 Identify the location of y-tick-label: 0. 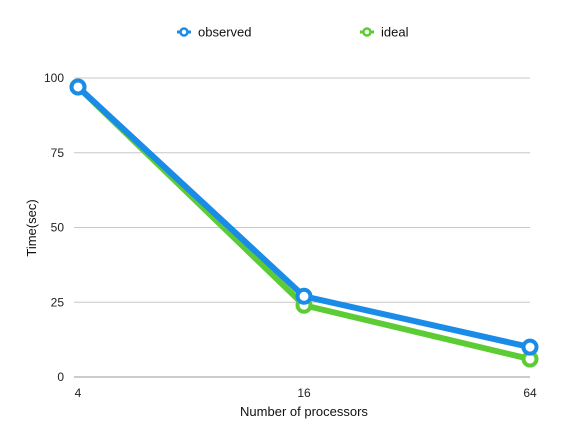
(60, 377).